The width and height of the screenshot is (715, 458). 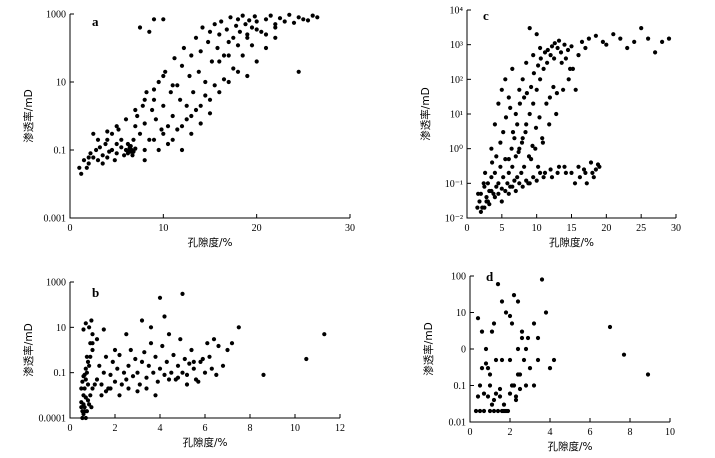 What do you see at coordinates (456, 149) in the screenshot?
I see `y-tick-label-c: 10⁰` at bounding box center [456, 149].